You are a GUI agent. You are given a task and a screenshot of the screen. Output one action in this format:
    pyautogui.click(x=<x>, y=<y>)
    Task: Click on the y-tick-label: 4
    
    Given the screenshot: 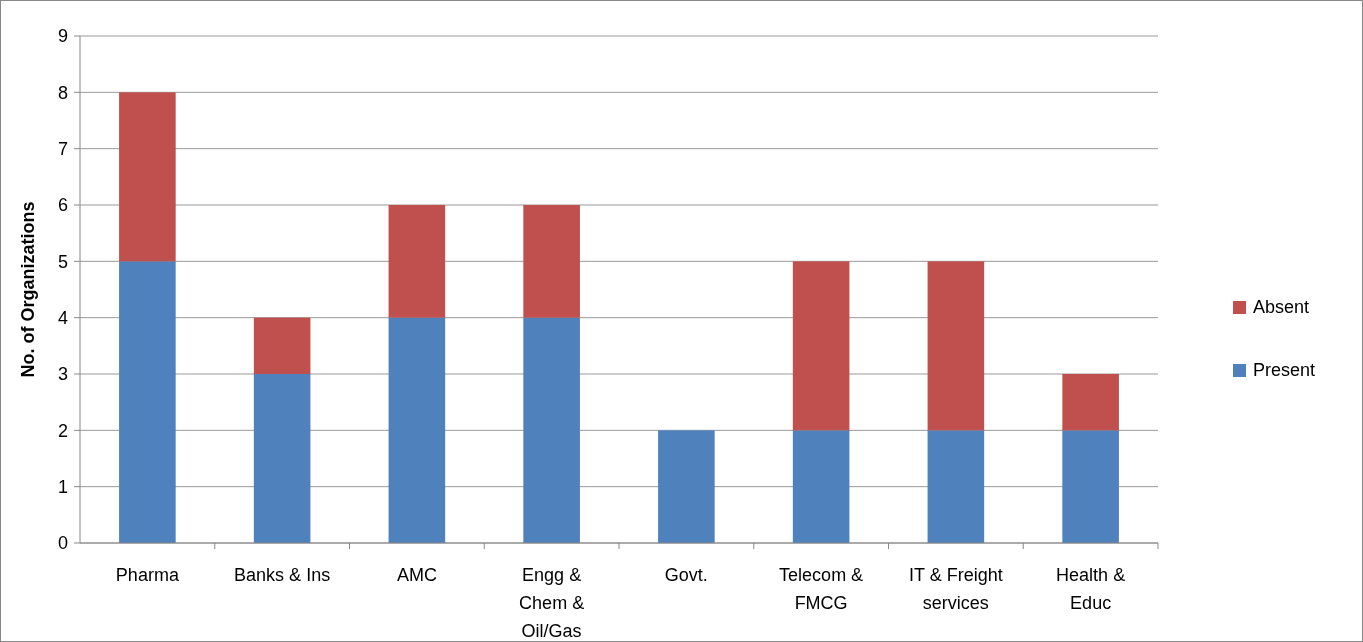 What is the action you would take?
    pyautogui.click(x=62, y=317)
    